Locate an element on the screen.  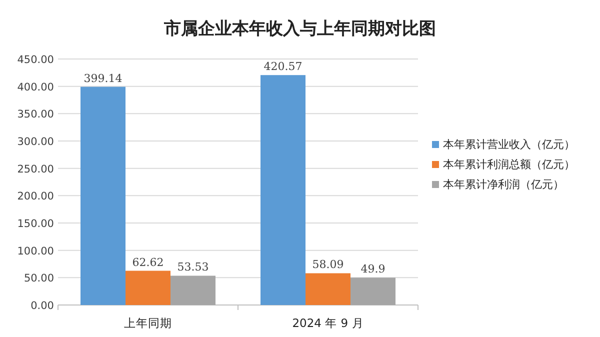
data-label: 58.09 is located at coordinates (328, 265).